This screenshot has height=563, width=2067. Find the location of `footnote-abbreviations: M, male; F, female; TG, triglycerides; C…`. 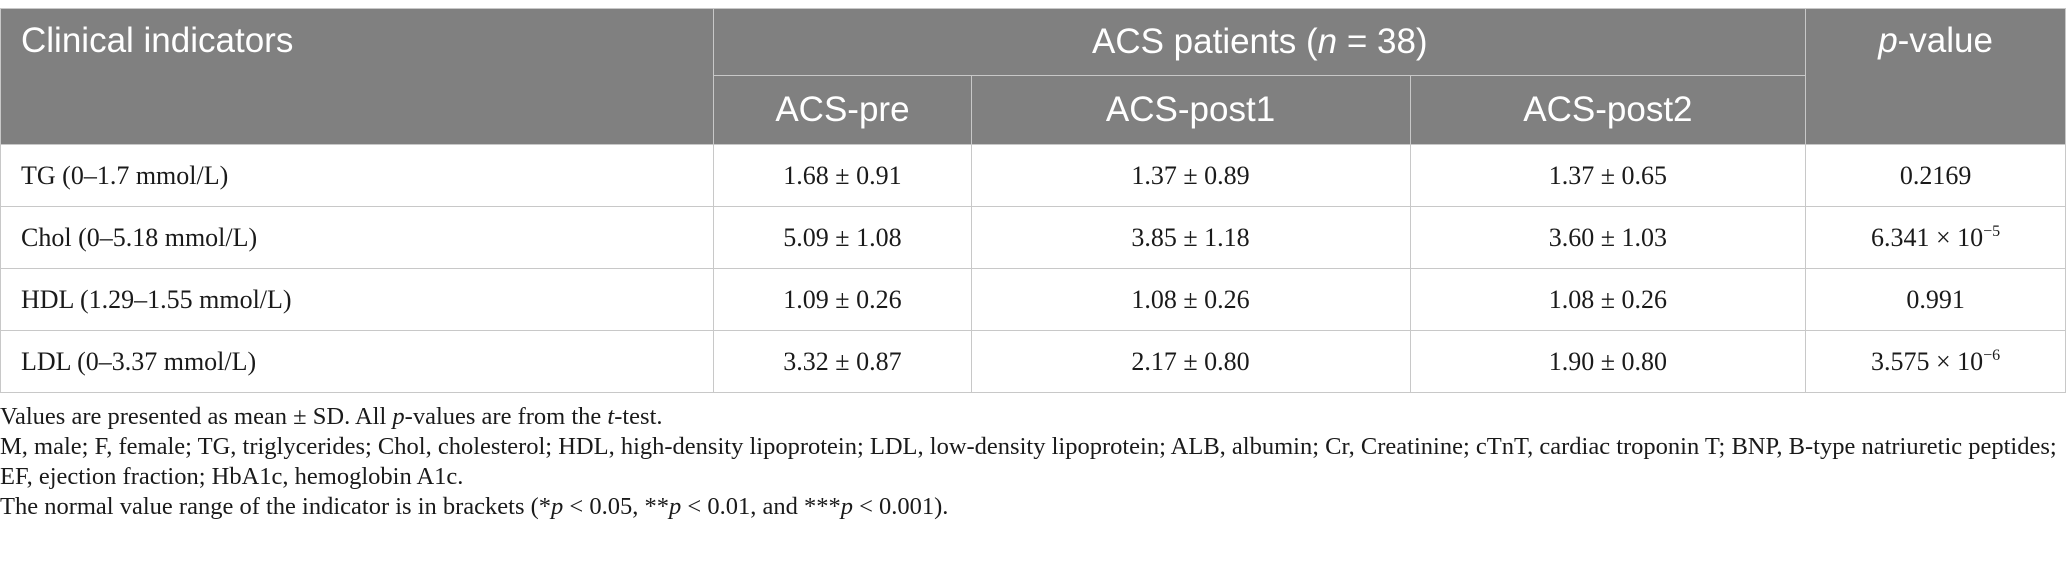

footnote-abbreviations: M, male; F, female; TG, triglycerides; C… is located at coordinates (1028, 461).